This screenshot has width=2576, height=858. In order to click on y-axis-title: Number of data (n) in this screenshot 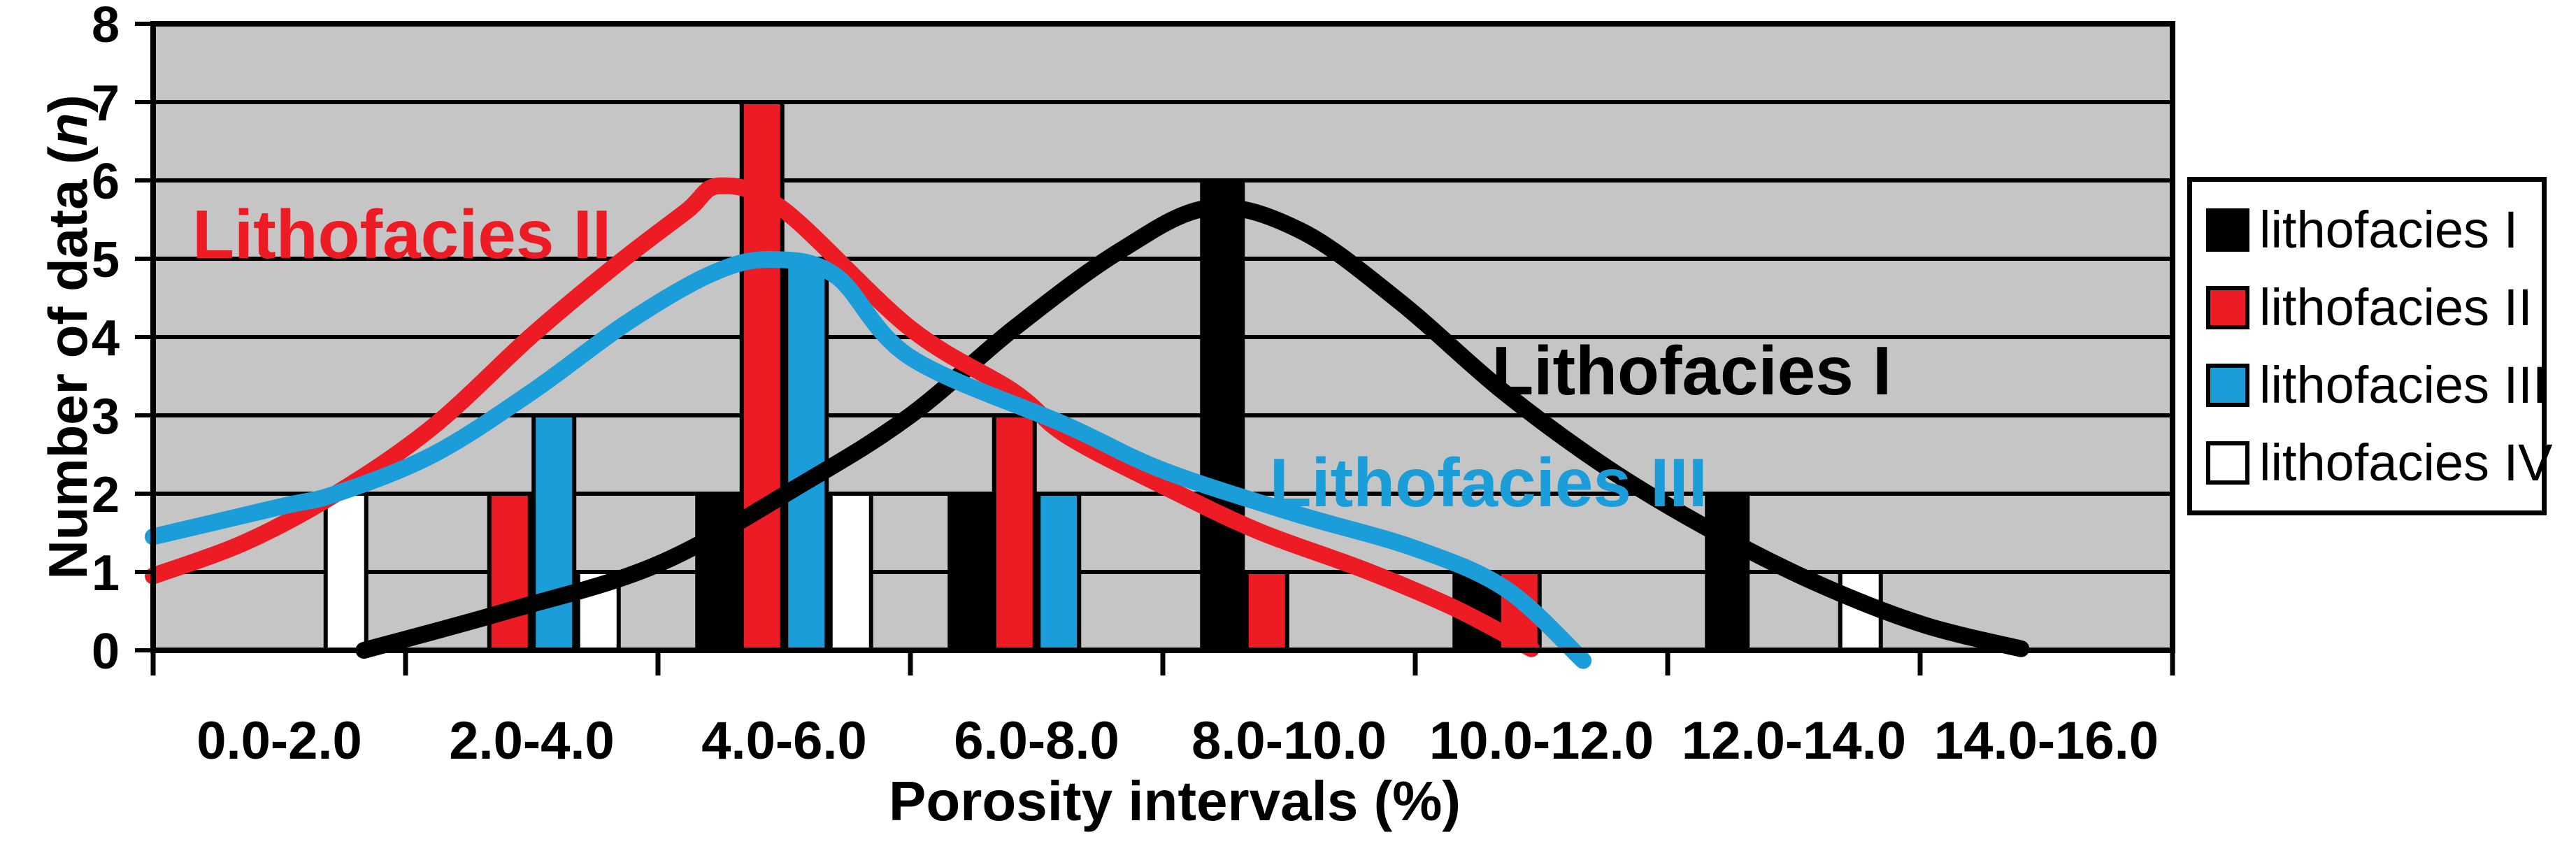, I will do `click(67, 337)`.